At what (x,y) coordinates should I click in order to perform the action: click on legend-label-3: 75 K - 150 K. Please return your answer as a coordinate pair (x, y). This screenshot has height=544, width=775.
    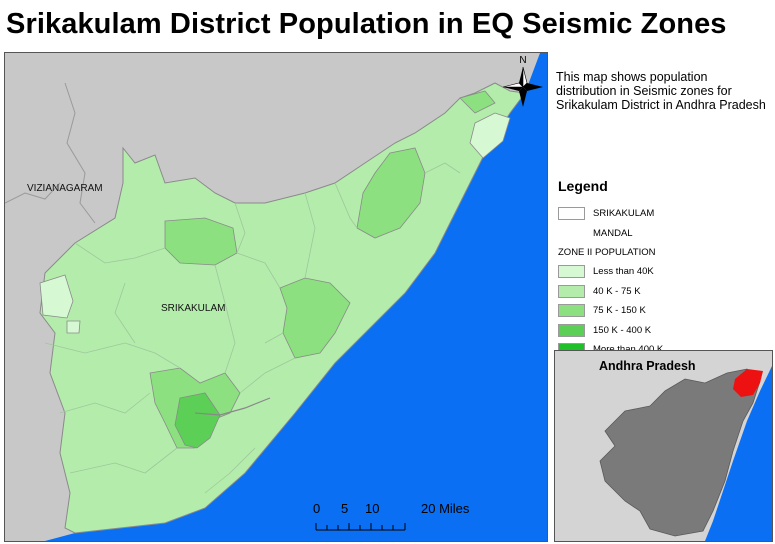
    Looking at the image, I should click on (619, 311).